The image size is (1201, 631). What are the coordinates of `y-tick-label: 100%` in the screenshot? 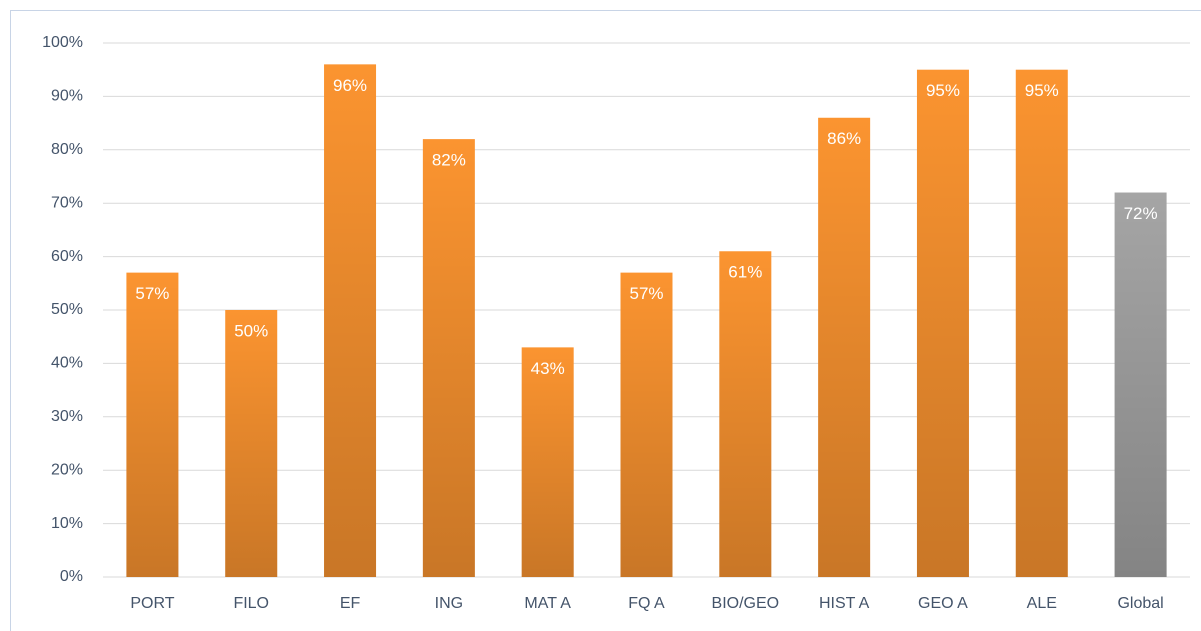 It's located at (62, 42).